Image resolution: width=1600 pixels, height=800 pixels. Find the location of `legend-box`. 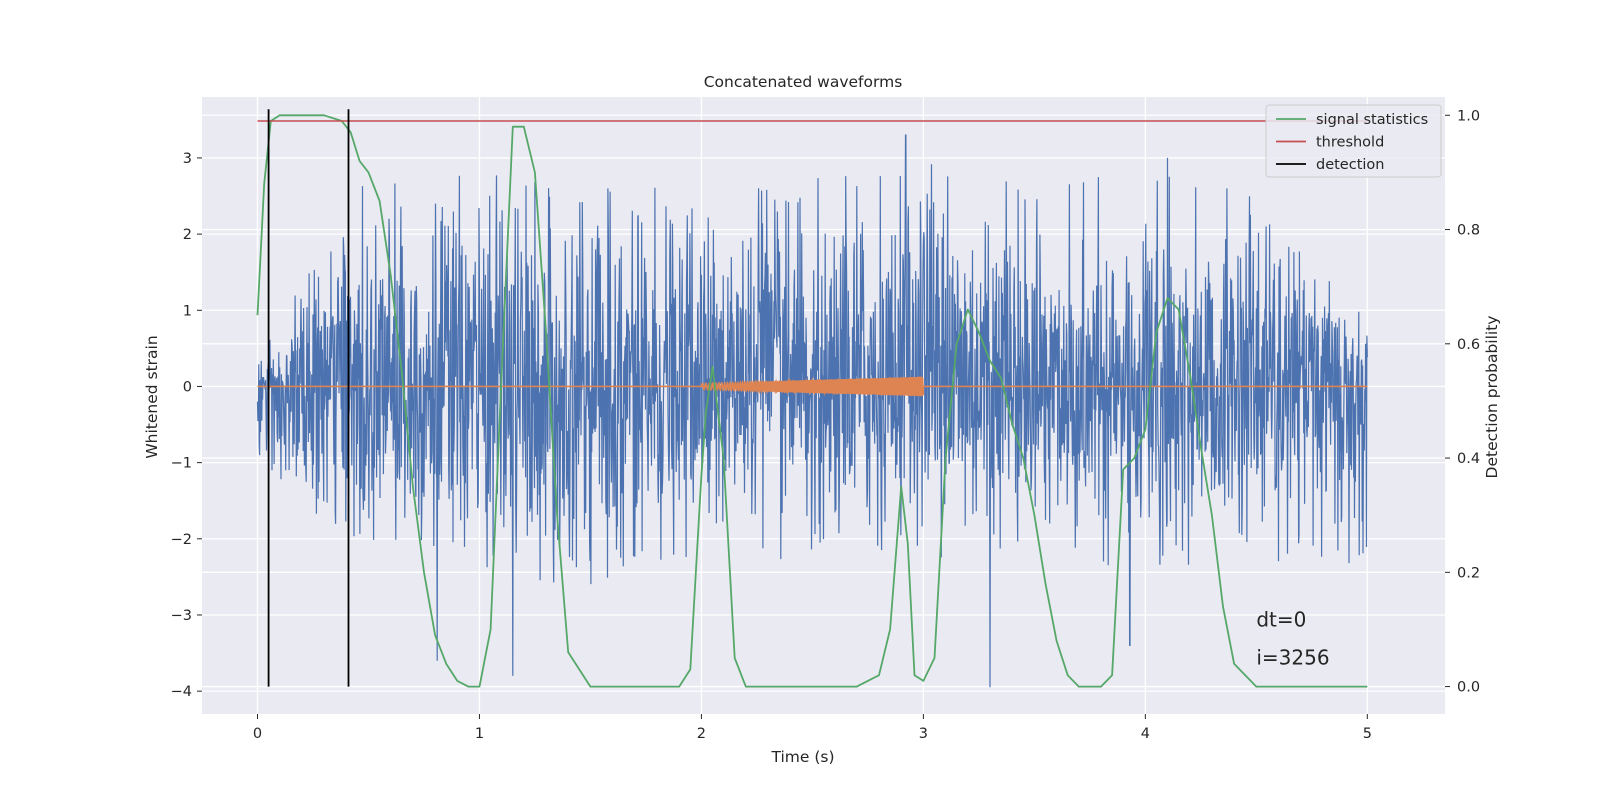

legend-box is located at coordinates (1353, 141).